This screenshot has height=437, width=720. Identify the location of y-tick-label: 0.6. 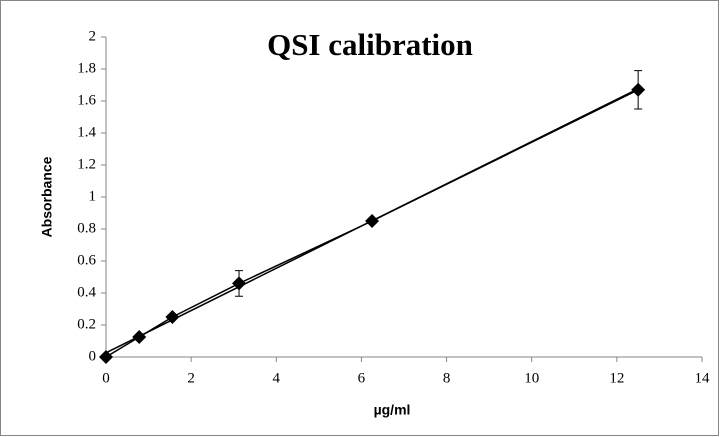
(86, 260).